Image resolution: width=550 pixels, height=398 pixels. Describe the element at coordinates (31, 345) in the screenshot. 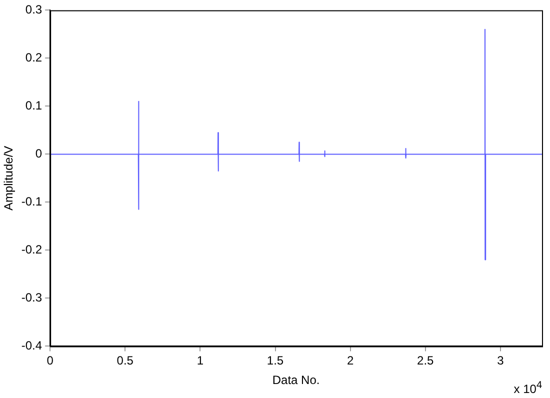

I see `y-tick-label: -0.4` at that location.